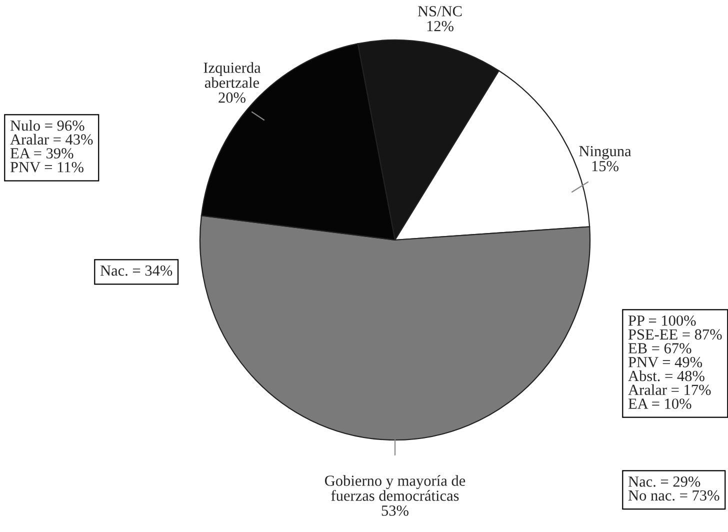  I want to click on data-label: 20%, so click(232, 97).